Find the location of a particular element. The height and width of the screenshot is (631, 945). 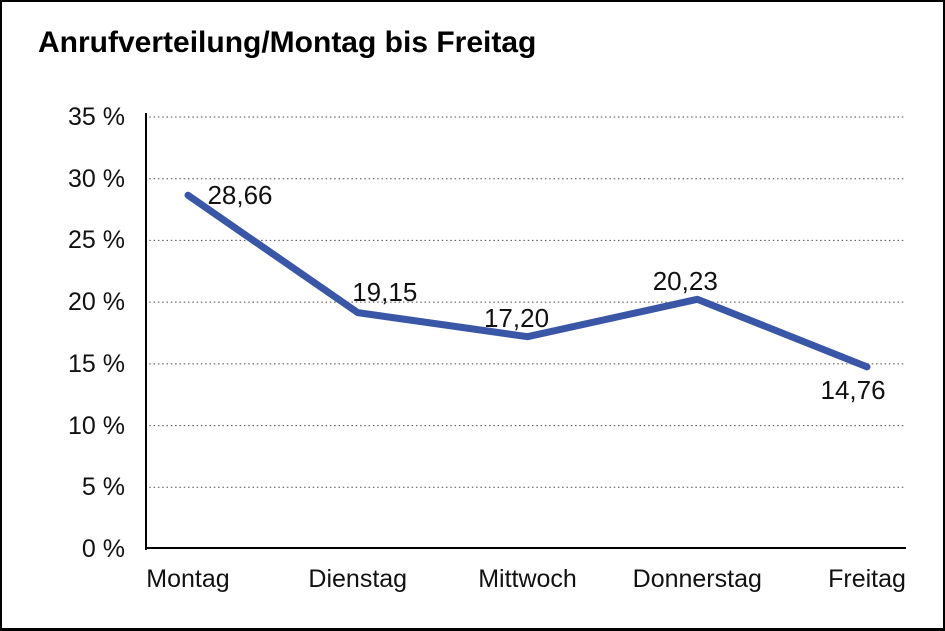

y-axis-tick-label: 35 % is located at coordinates (96, 117).